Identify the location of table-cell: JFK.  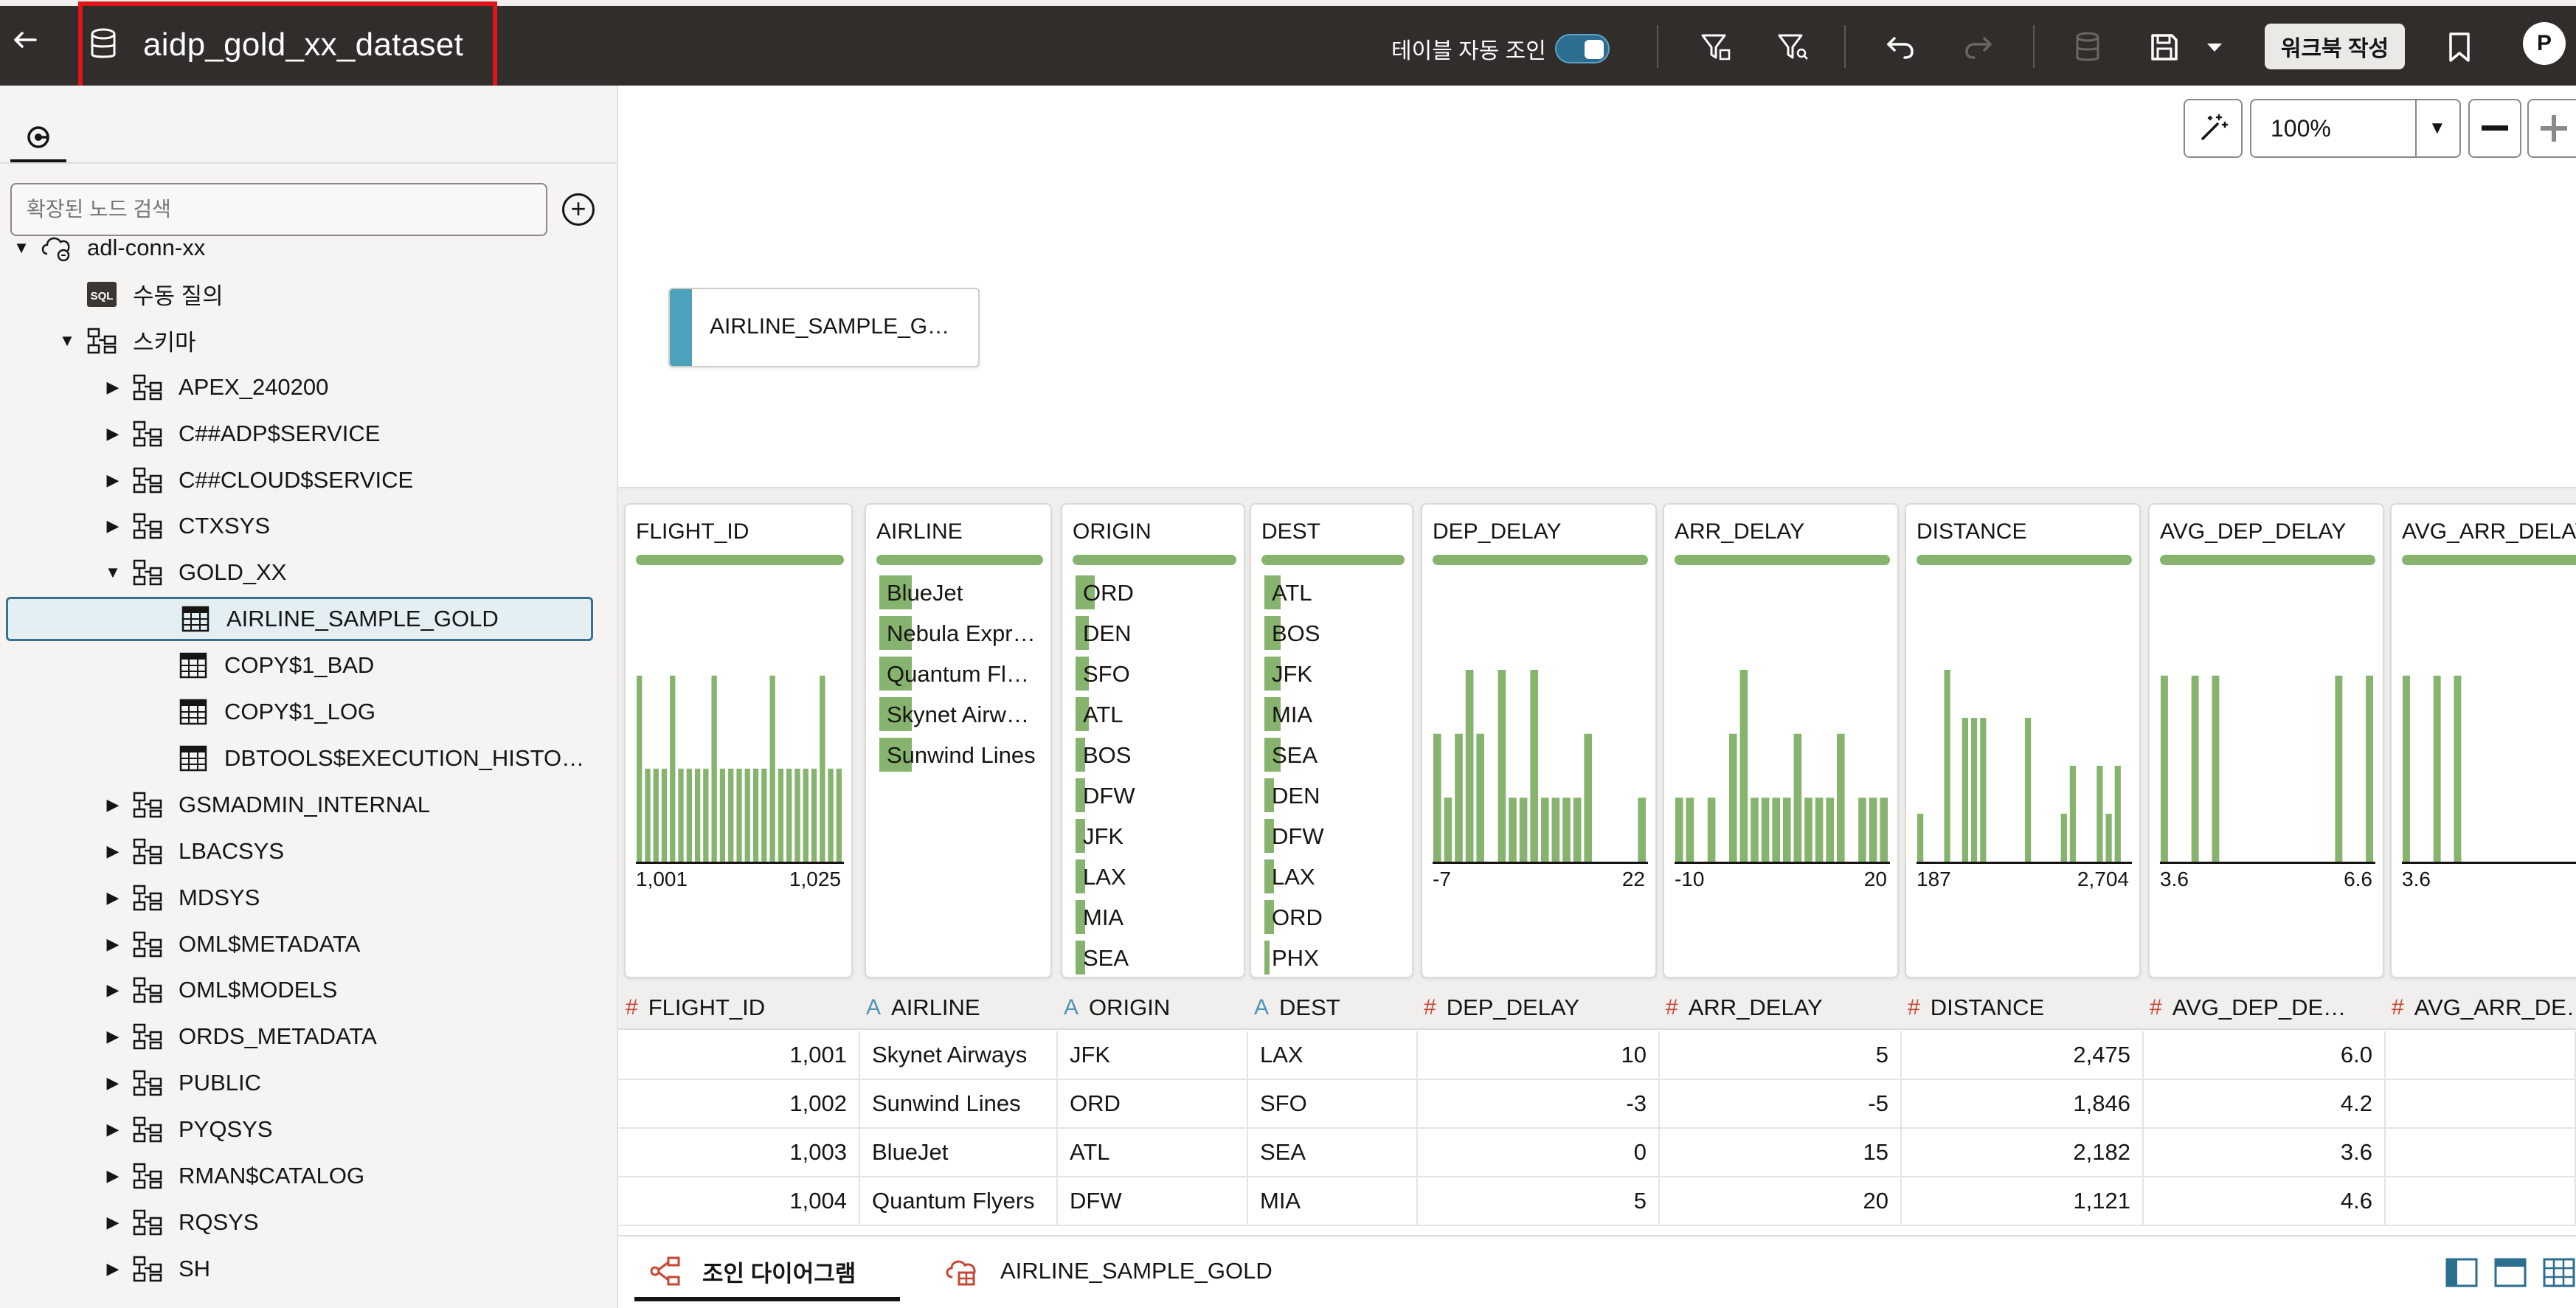
(1153, 1055).